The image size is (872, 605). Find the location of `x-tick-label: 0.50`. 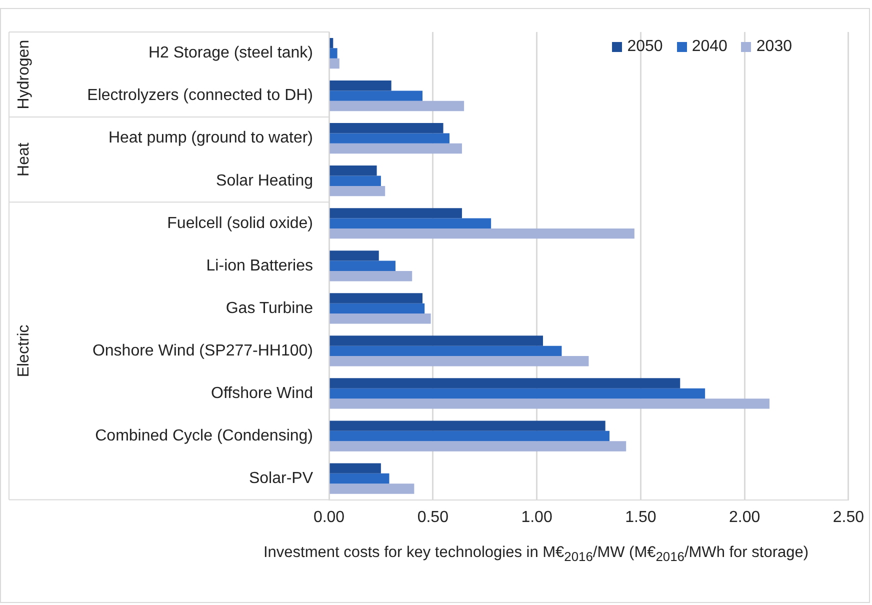

x-tick-label: 0.50 is located at coordinates (433, 517).